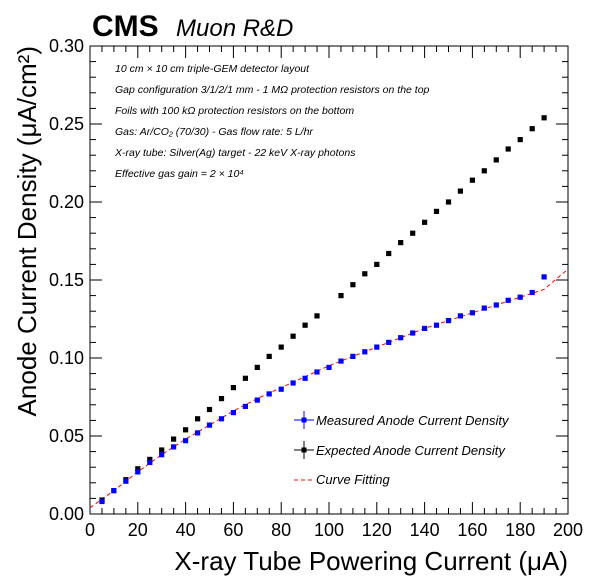  Describe the element at coordinates (233, 530) in the screenshot. I see `x-tick-label: 60` at that location.